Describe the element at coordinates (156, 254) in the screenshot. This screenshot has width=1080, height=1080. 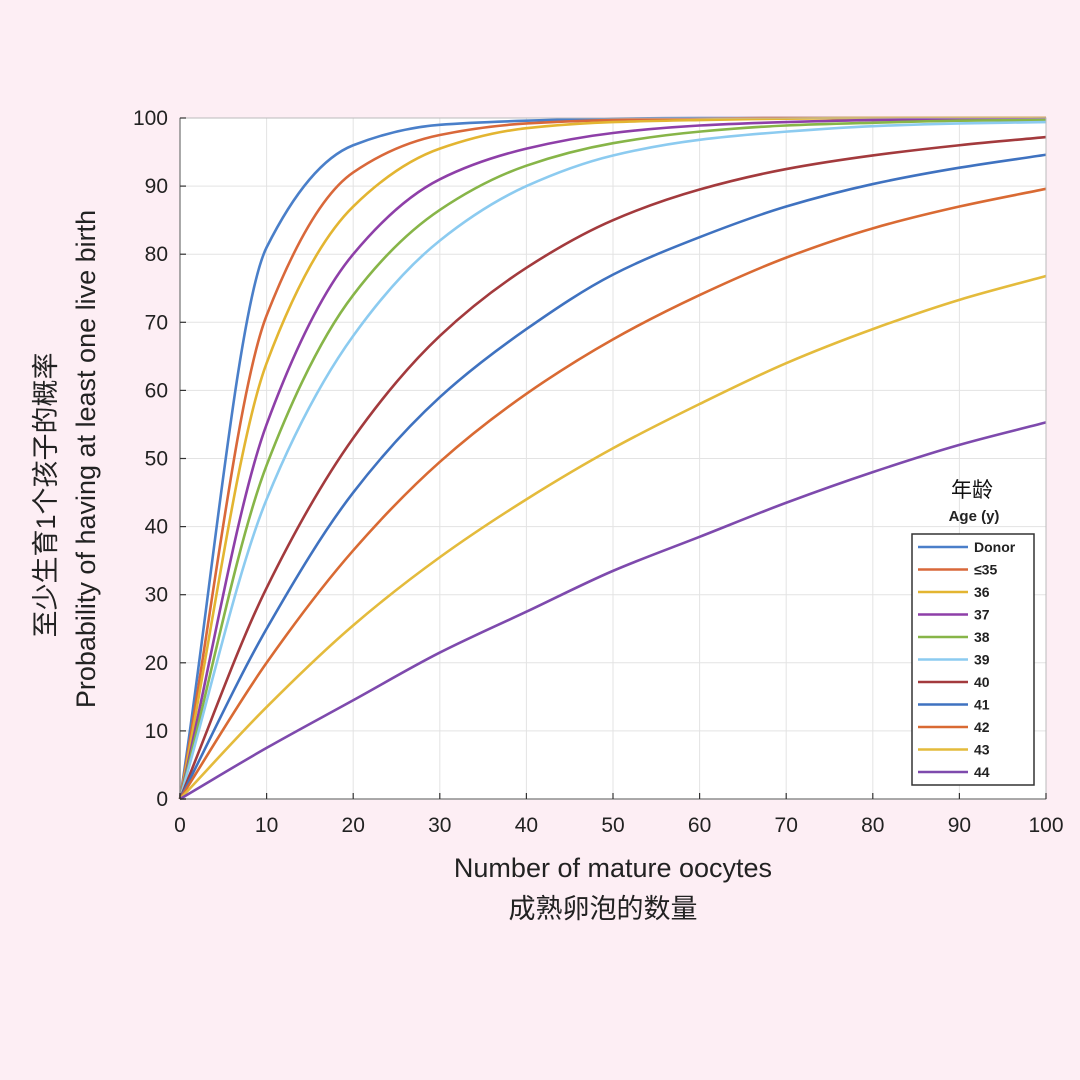
I see `y-tick-label: 80` at that location.